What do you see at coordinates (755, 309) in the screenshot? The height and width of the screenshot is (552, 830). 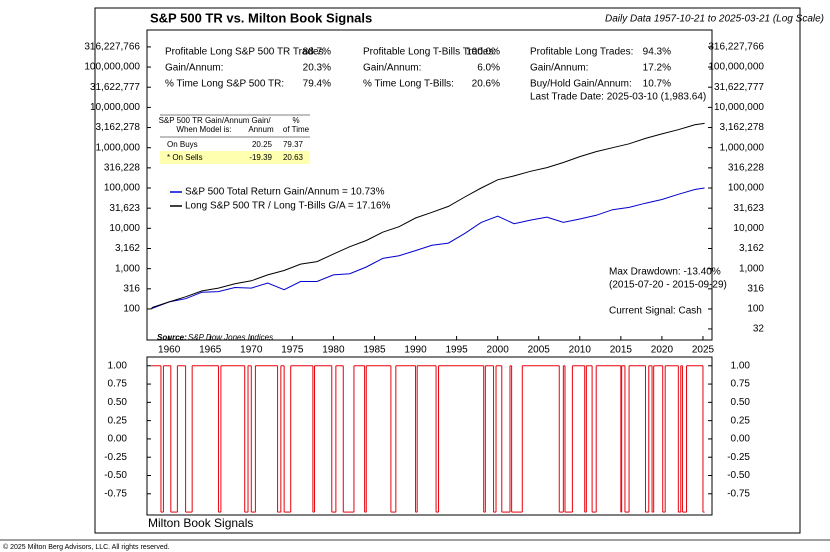 I see `y2-tick-label: 100` at bounding box center [755, 309].